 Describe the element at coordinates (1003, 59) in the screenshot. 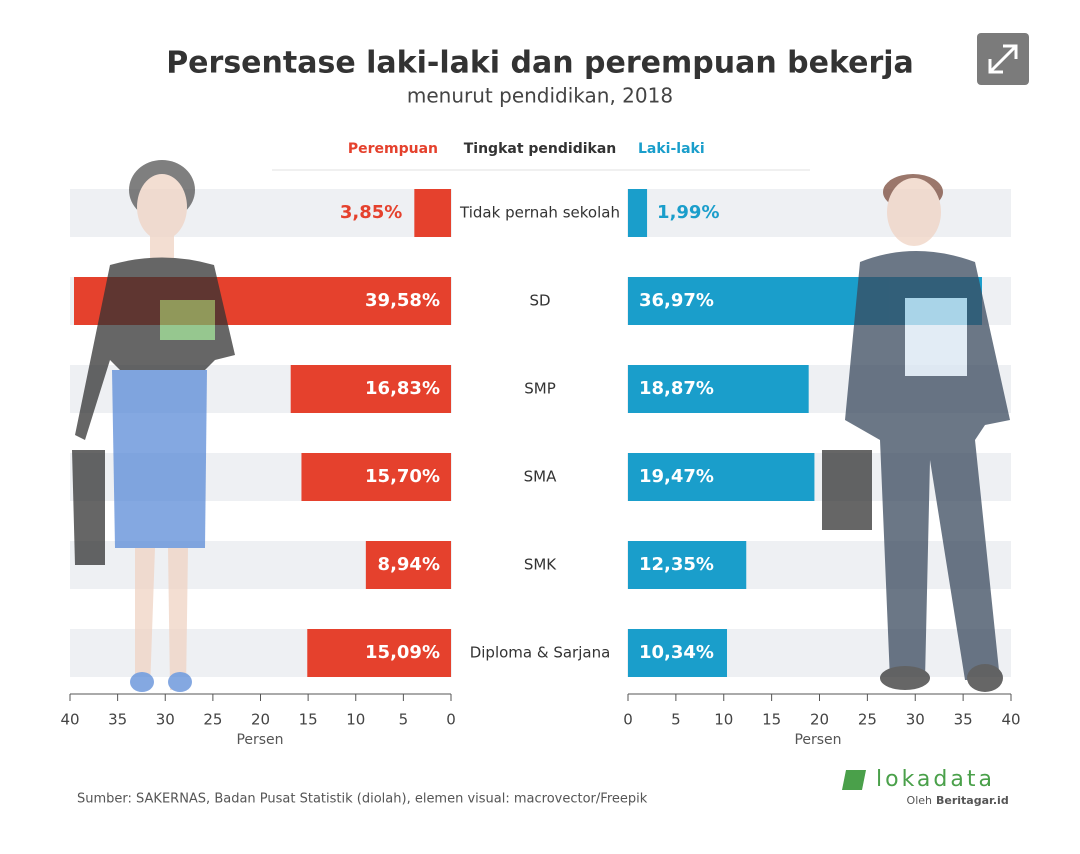

I see `expand-button` at that location.